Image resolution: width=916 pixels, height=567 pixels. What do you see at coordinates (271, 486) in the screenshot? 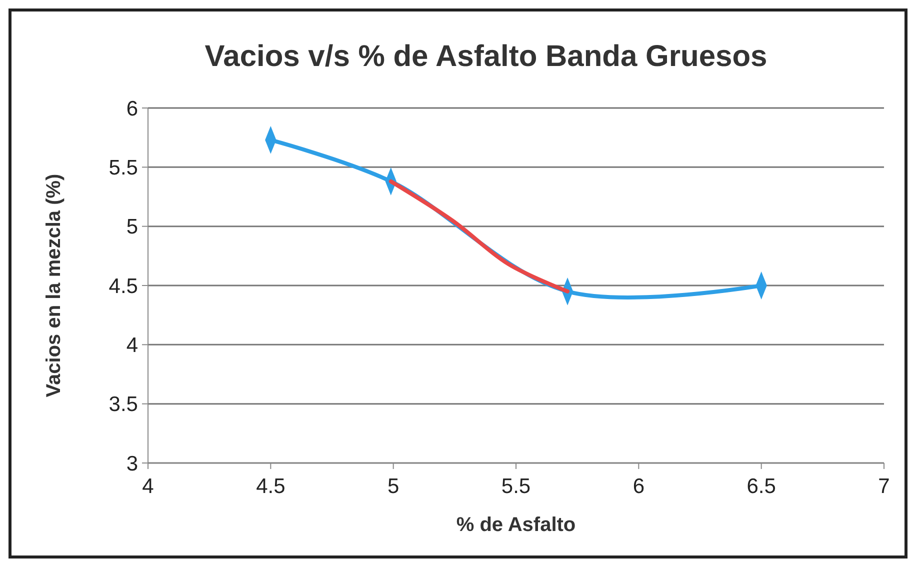
I see `x-tick-label: 4.5` at bounding box center [271, 486].